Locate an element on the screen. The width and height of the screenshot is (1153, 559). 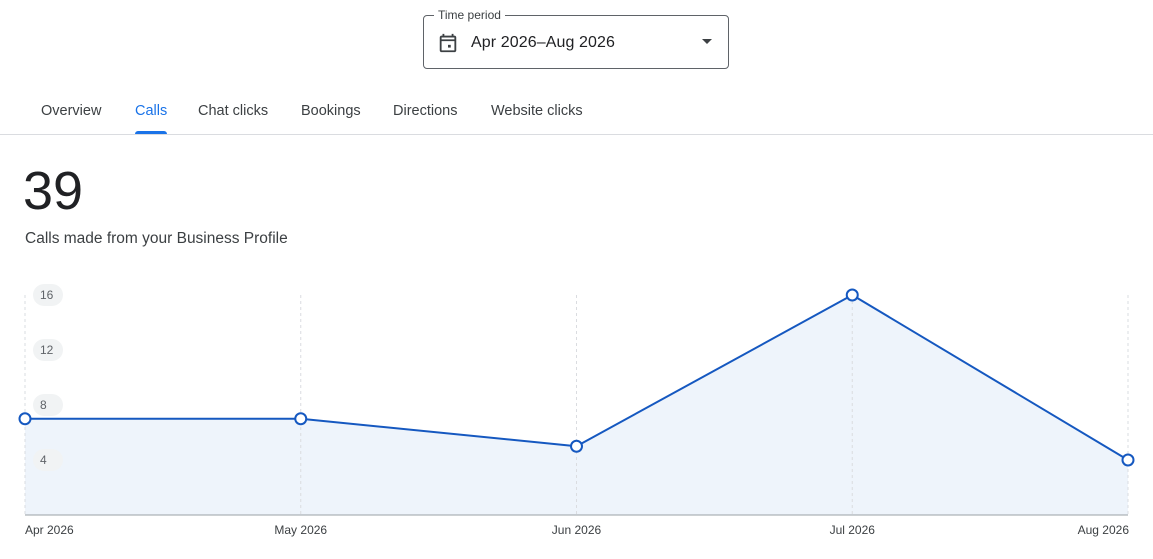
metric-total-value: 39 is located at coordinates (53, 191).